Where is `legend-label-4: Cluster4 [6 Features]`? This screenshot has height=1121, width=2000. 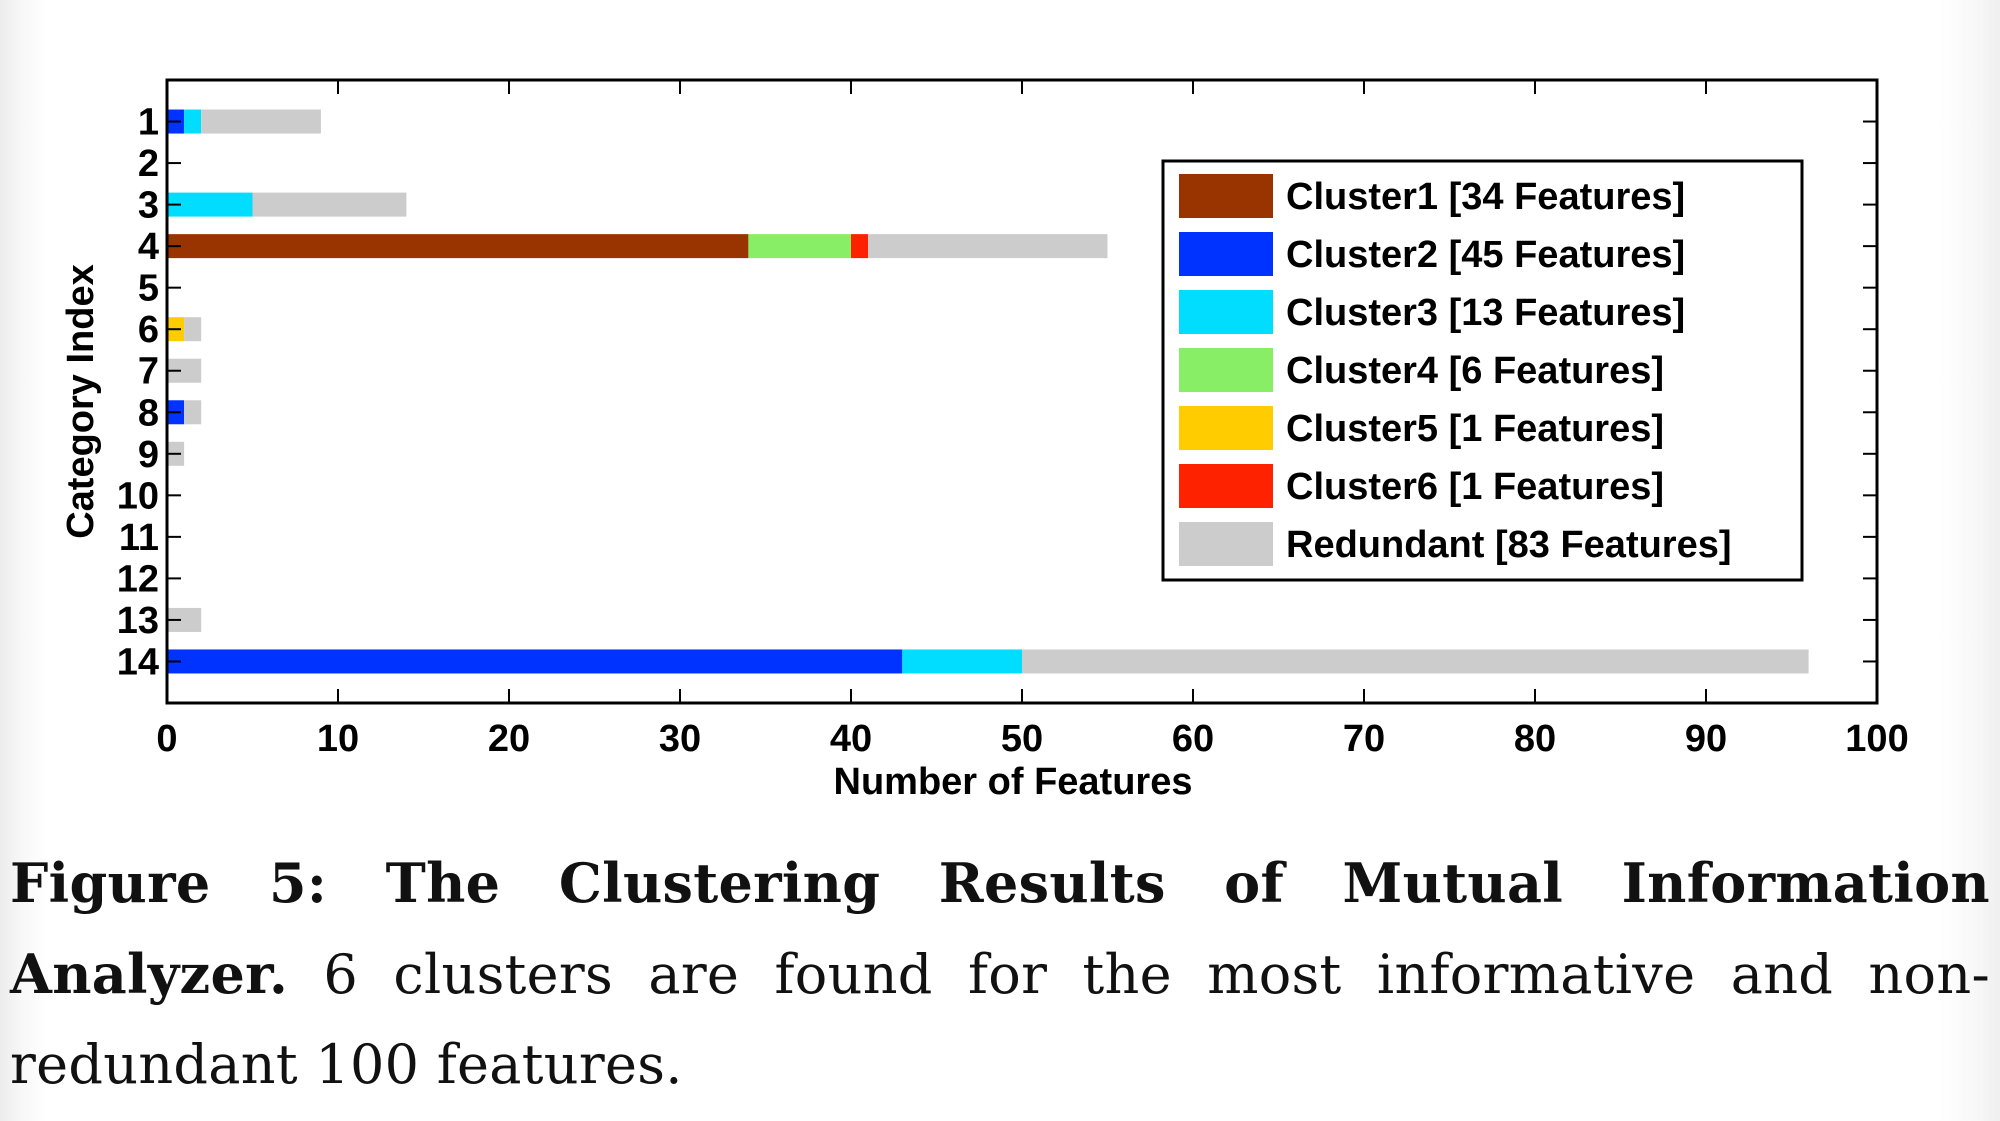
legend-label-4: Cluster4 [6 Features] is located at coordinates (1475, 371).